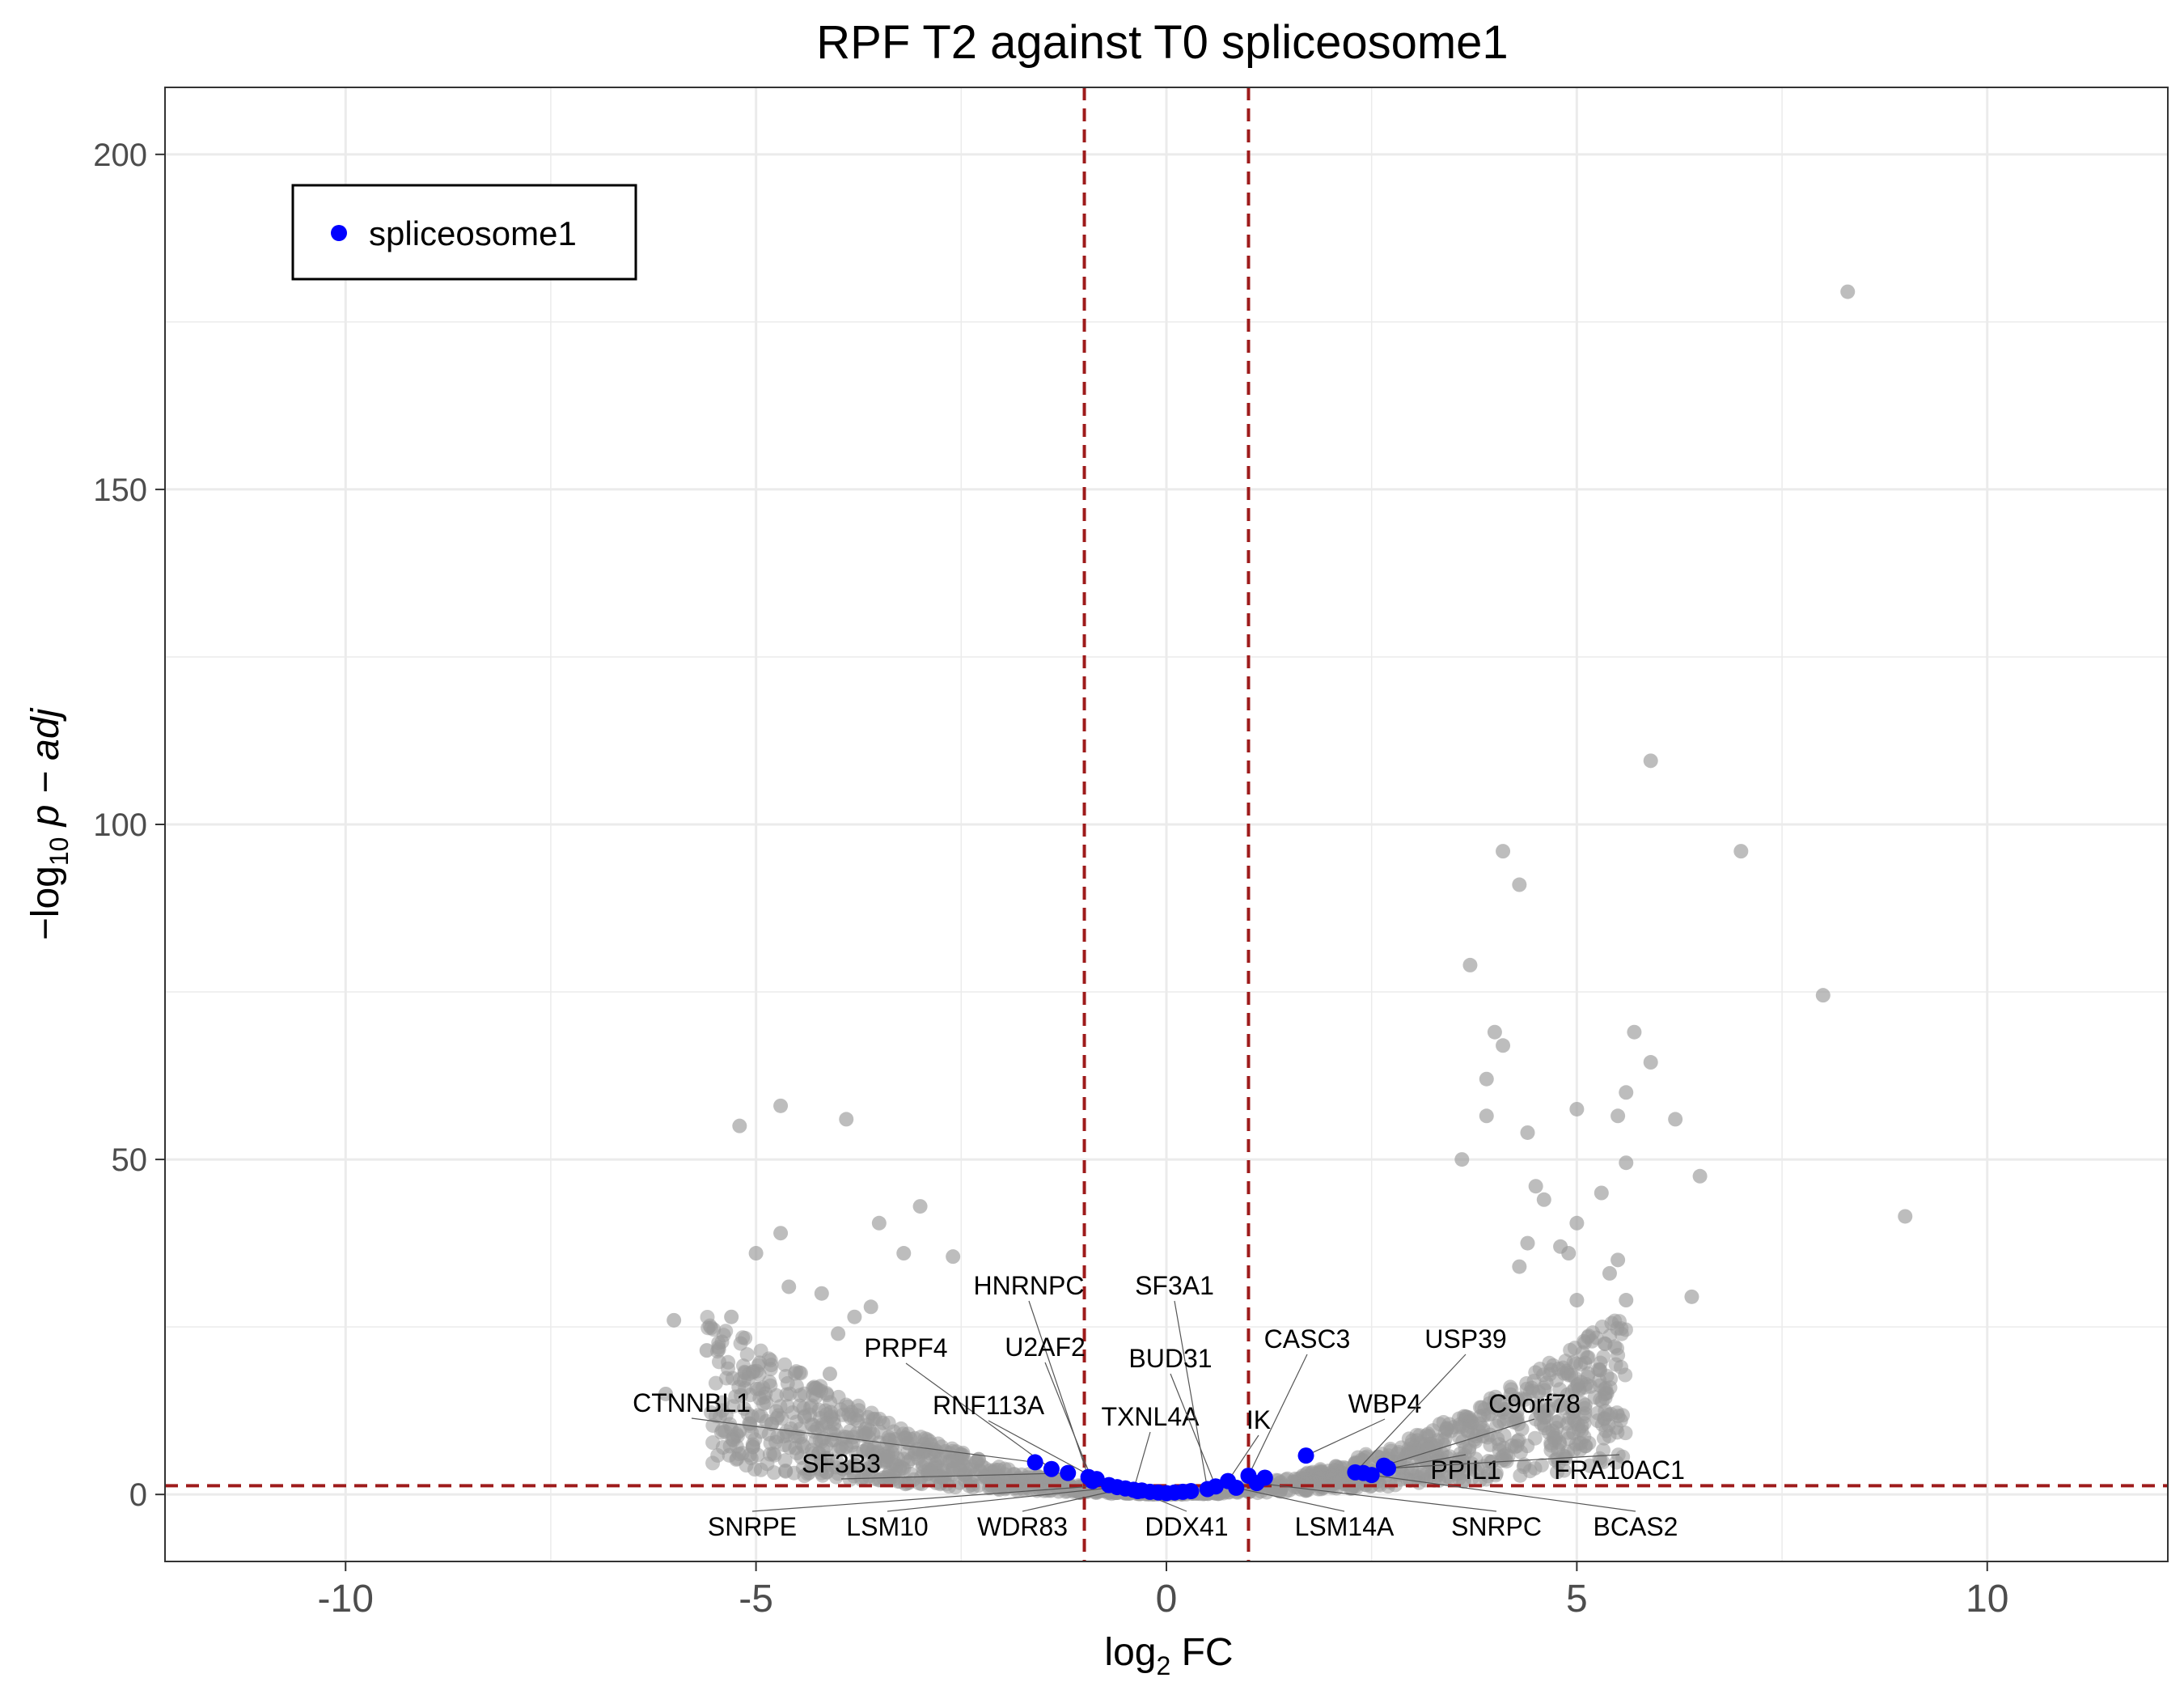  Describe the element at coordinates (841, 1463) in the screenshot. I see `gene-label: SF3B3` at that location.